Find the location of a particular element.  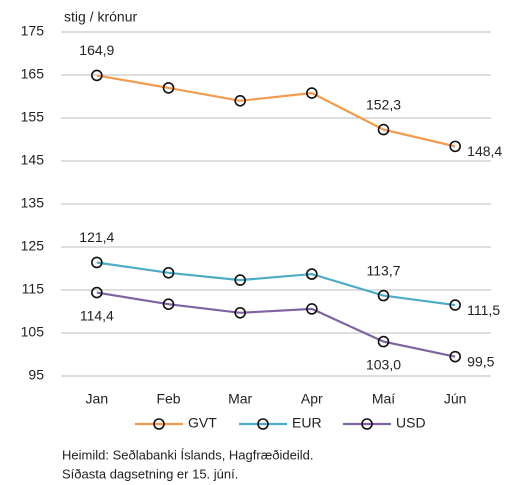

data-label: 148,4 is located at coordinates (484, 151).